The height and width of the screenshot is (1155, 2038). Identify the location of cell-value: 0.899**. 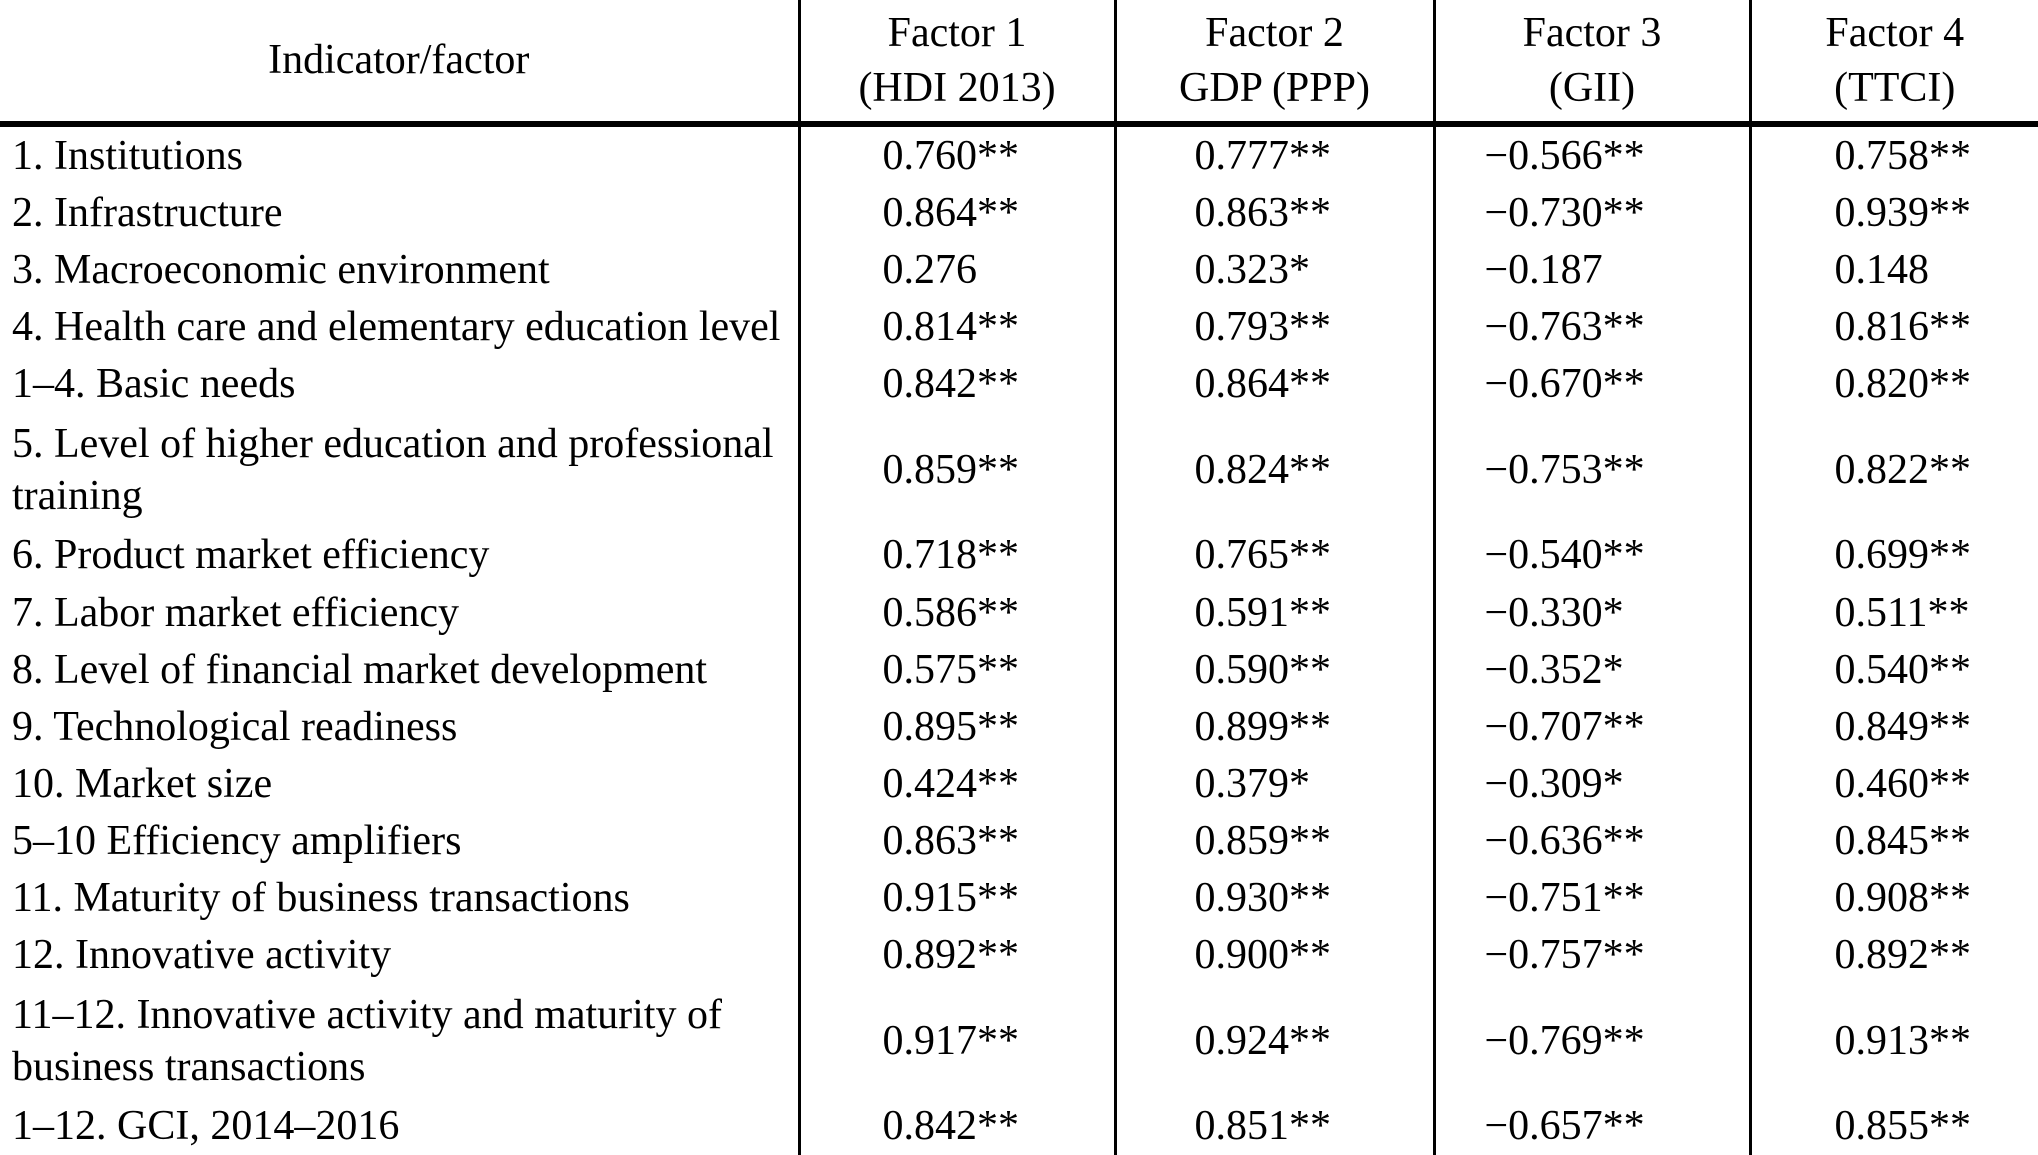
(1273, 727).